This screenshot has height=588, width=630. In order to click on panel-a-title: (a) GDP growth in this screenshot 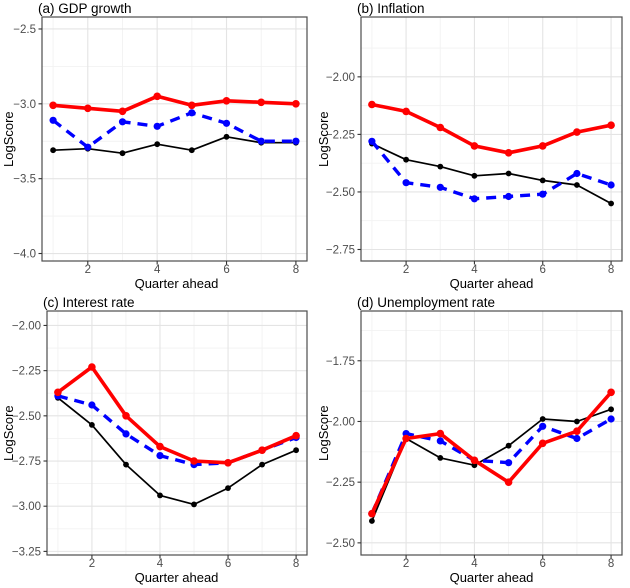, I will do `click(85, 8)`.